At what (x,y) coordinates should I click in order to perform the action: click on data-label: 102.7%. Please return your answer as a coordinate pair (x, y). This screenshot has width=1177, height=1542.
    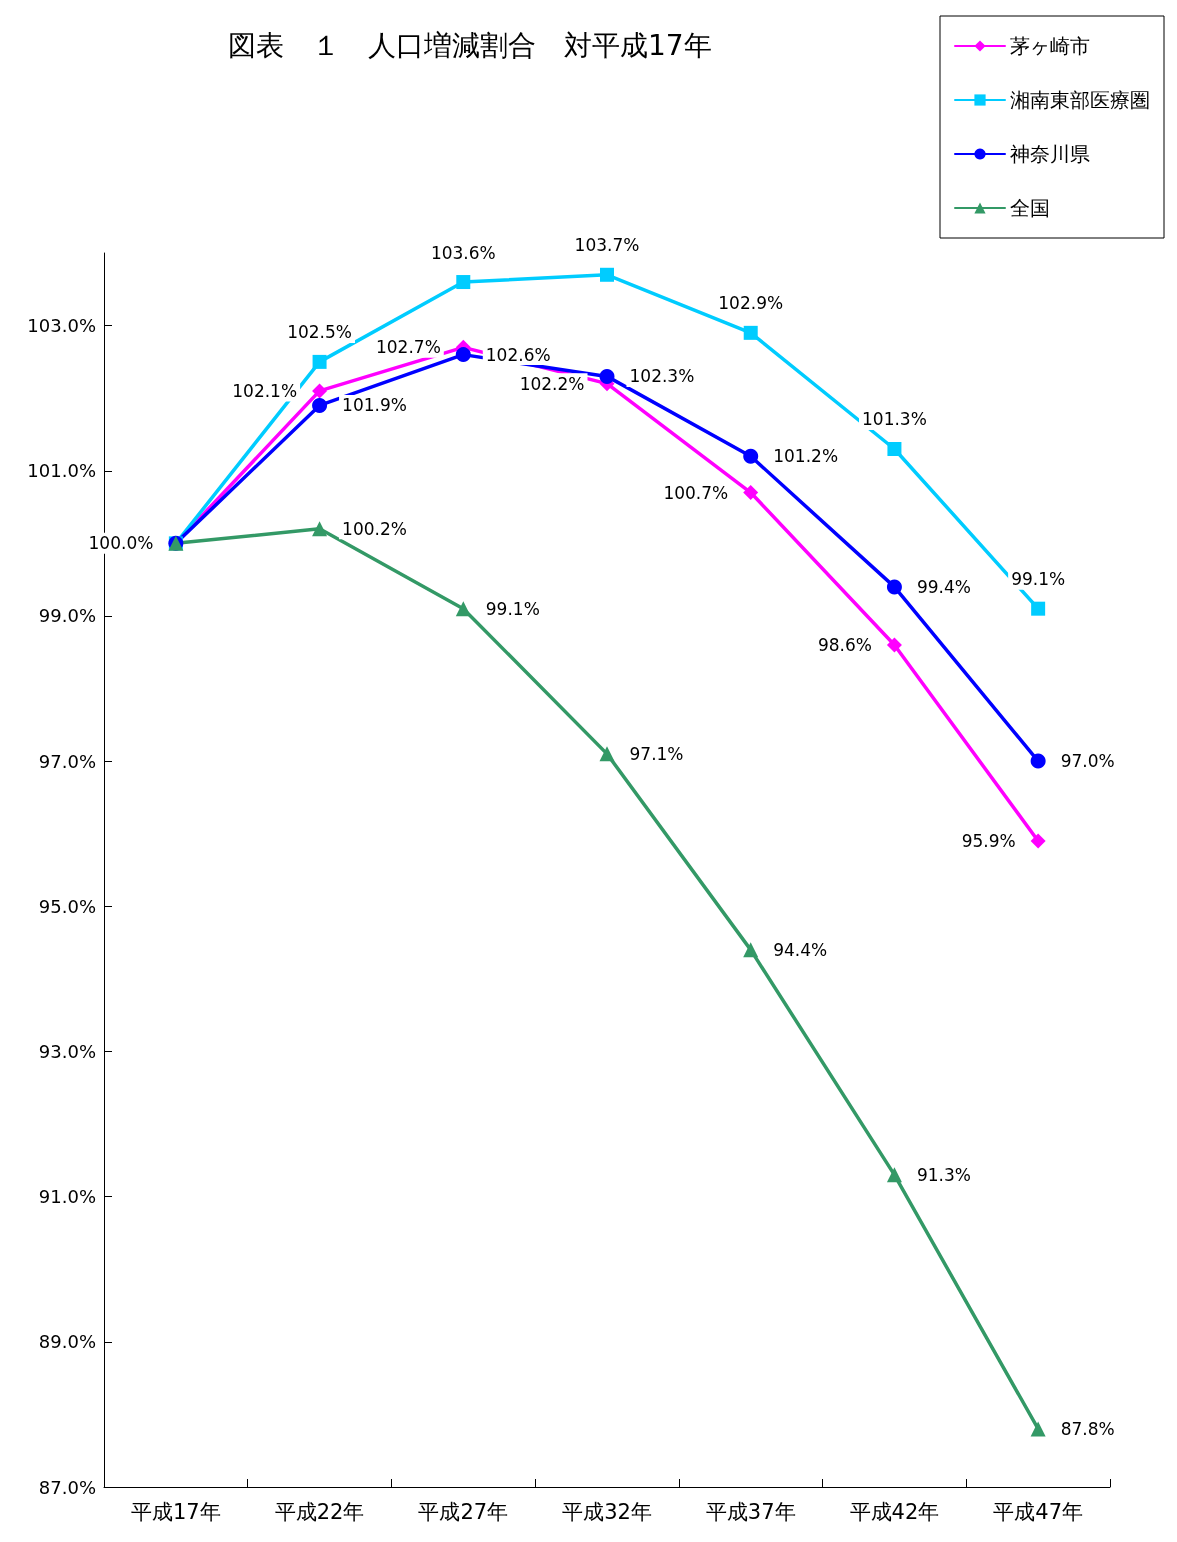
    Looking at the image, I should click on (408, 347).